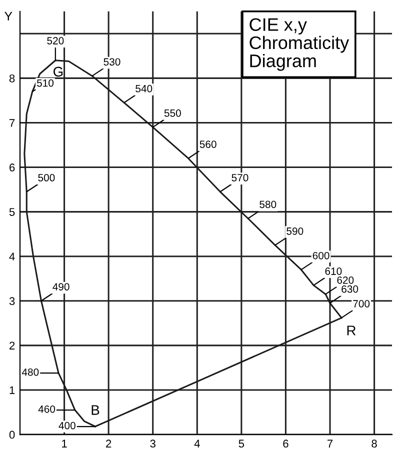 The height and width of the screenshot is (455, 400). Describe the element at coordinates (12, 301) in the screenshot. I see `y-tick-label: 3` at that location.